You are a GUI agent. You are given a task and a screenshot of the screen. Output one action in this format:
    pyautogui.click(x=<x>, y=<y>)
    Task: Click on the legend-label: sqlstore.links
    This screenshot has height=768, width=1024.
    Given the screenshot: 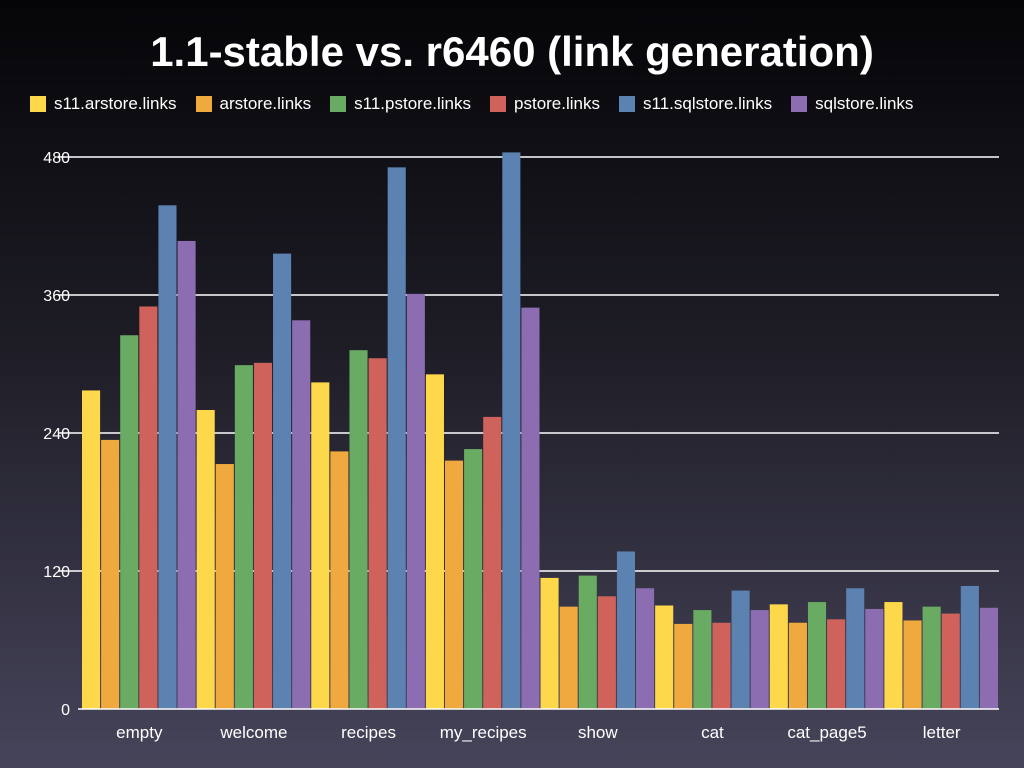 What is the action you would take?
    pyautogui.click(x=864, y=103)
    